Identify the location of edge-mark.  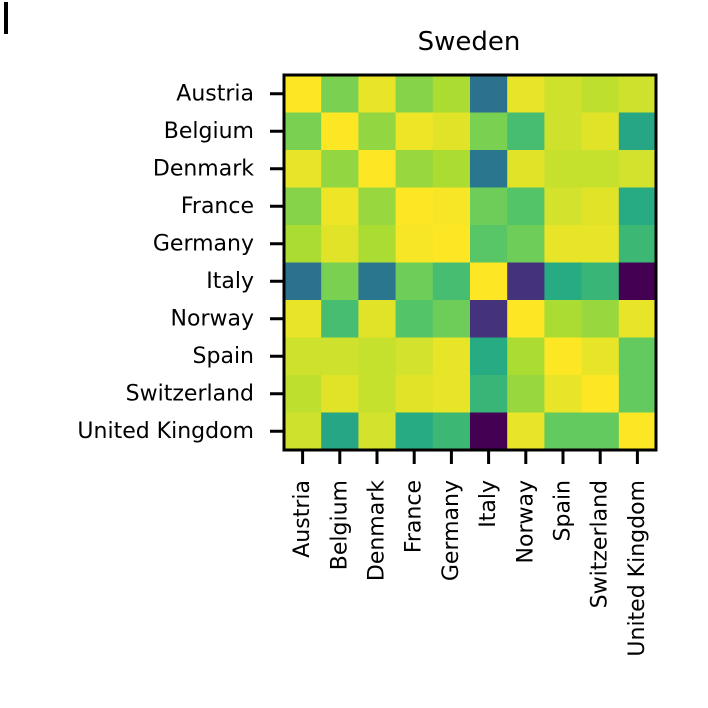
(6, 18).